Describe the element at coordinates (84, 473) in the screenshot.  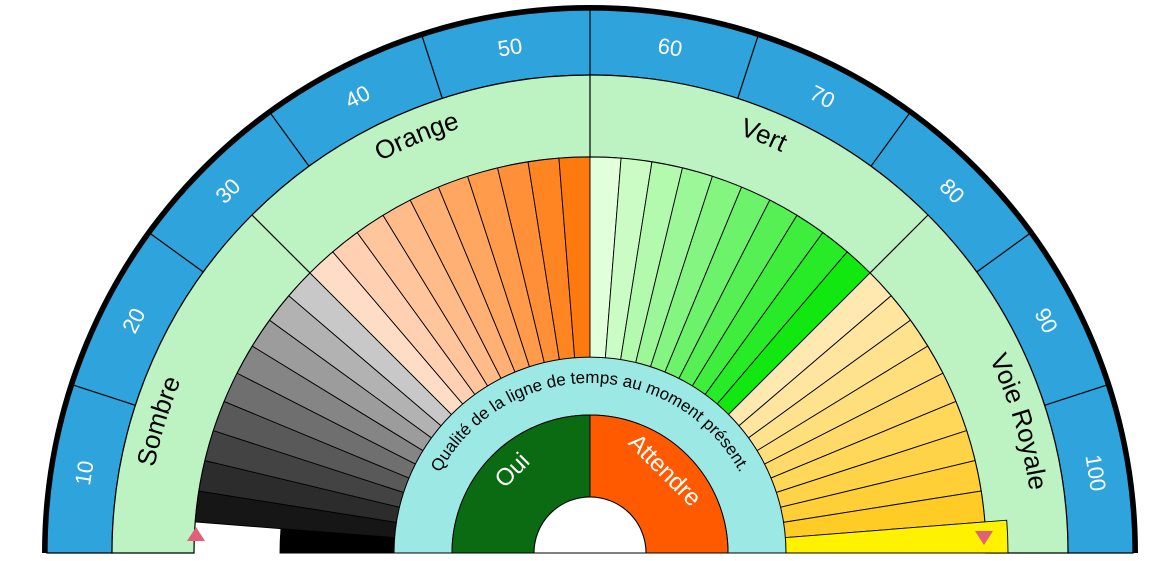
I see `scale-label: 10` at that location.